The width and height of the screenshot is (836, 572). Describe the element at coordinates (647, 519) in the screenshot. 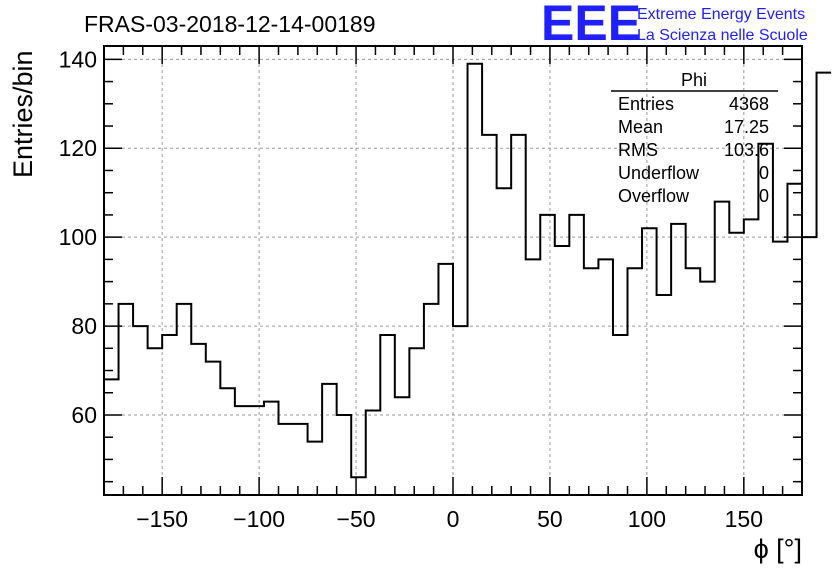

I see `x-tick-label: 100` at that location.